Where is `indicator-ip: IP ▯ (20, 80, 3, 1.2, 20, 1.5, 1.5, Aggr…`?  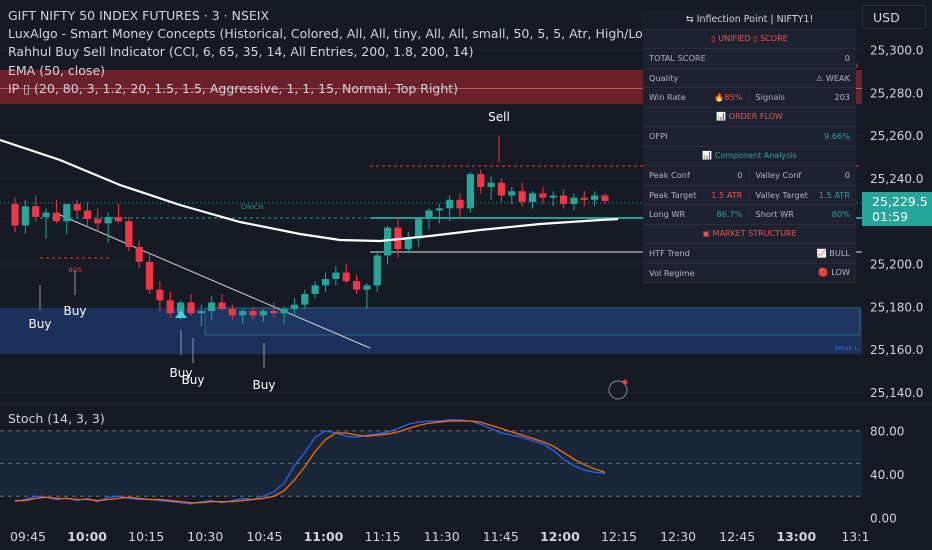
indicator-ip: IP ▯ (20, 80, 3, 1.2, 20, 1.5, 1.5, Aggr… is located at coordinates (233, 88).